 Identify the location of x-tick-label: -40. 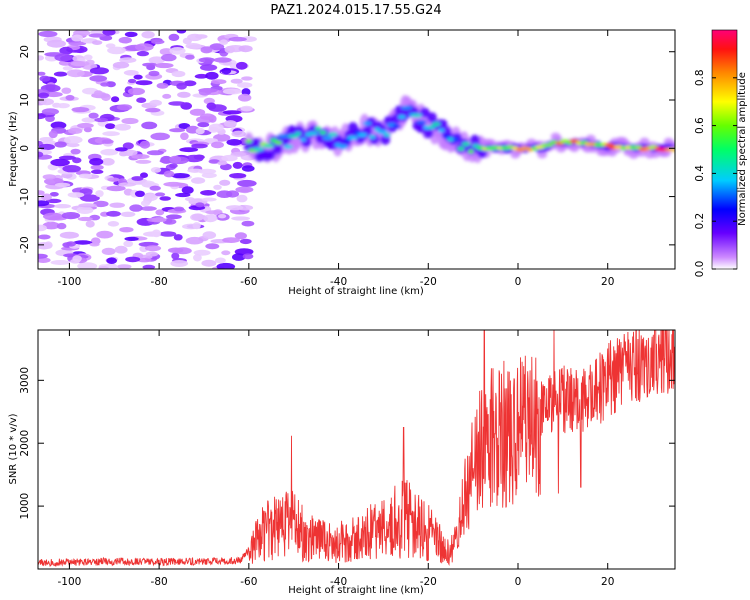
(338, 582).